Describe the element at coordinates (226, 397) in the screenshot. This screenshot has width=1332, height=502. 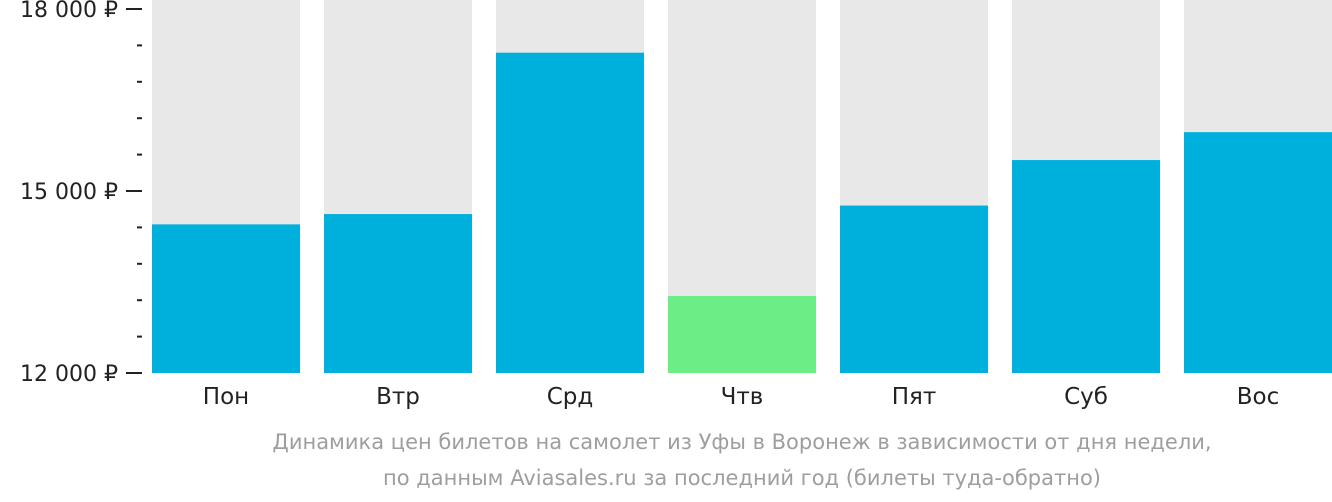
I see `x-category-label: Пон` at that location.